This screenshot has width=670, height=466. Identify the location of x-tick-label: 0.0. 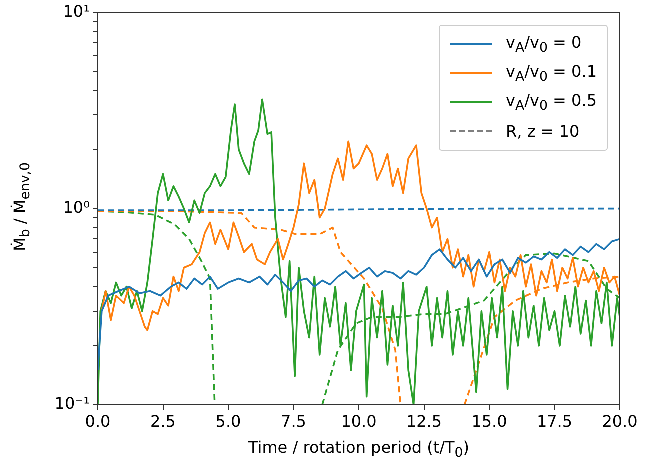
(98, 421).